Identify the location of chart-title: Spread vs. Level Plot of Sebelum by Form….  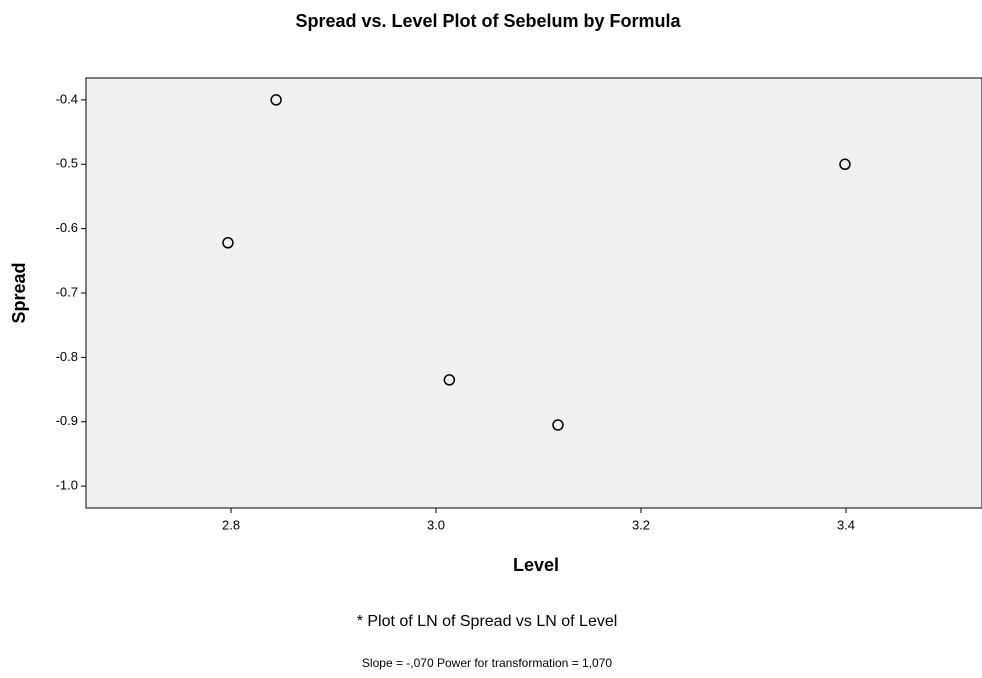
(488, 21).